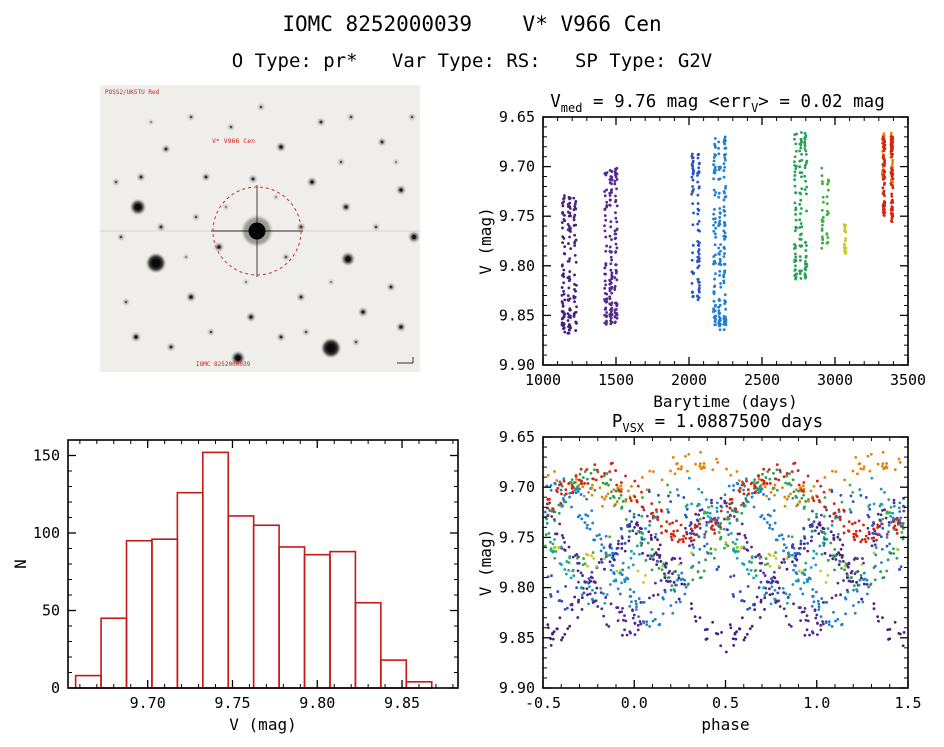 This screenshot has height=747, width=944. Describe the element at coordinates (46, 533) in the screenshot. I see `svg-text: 100` at that location.